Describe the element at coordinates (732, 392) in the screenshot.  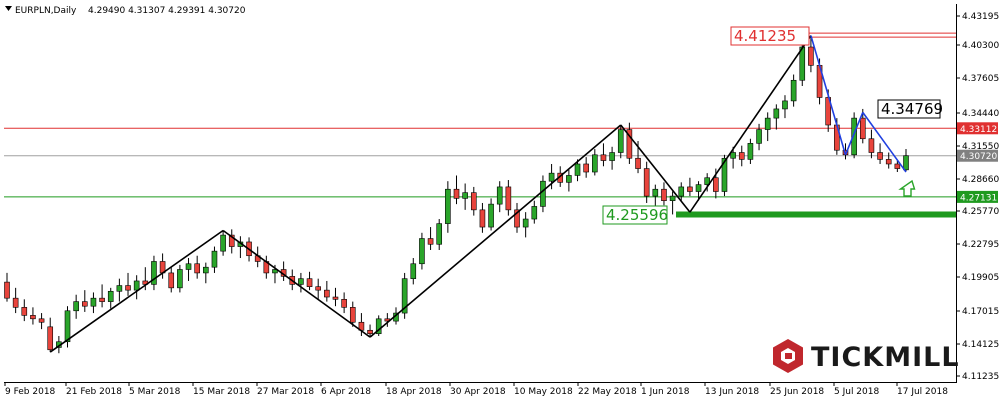
I see `x-tick-label: 13 Jun 2018` at that location.